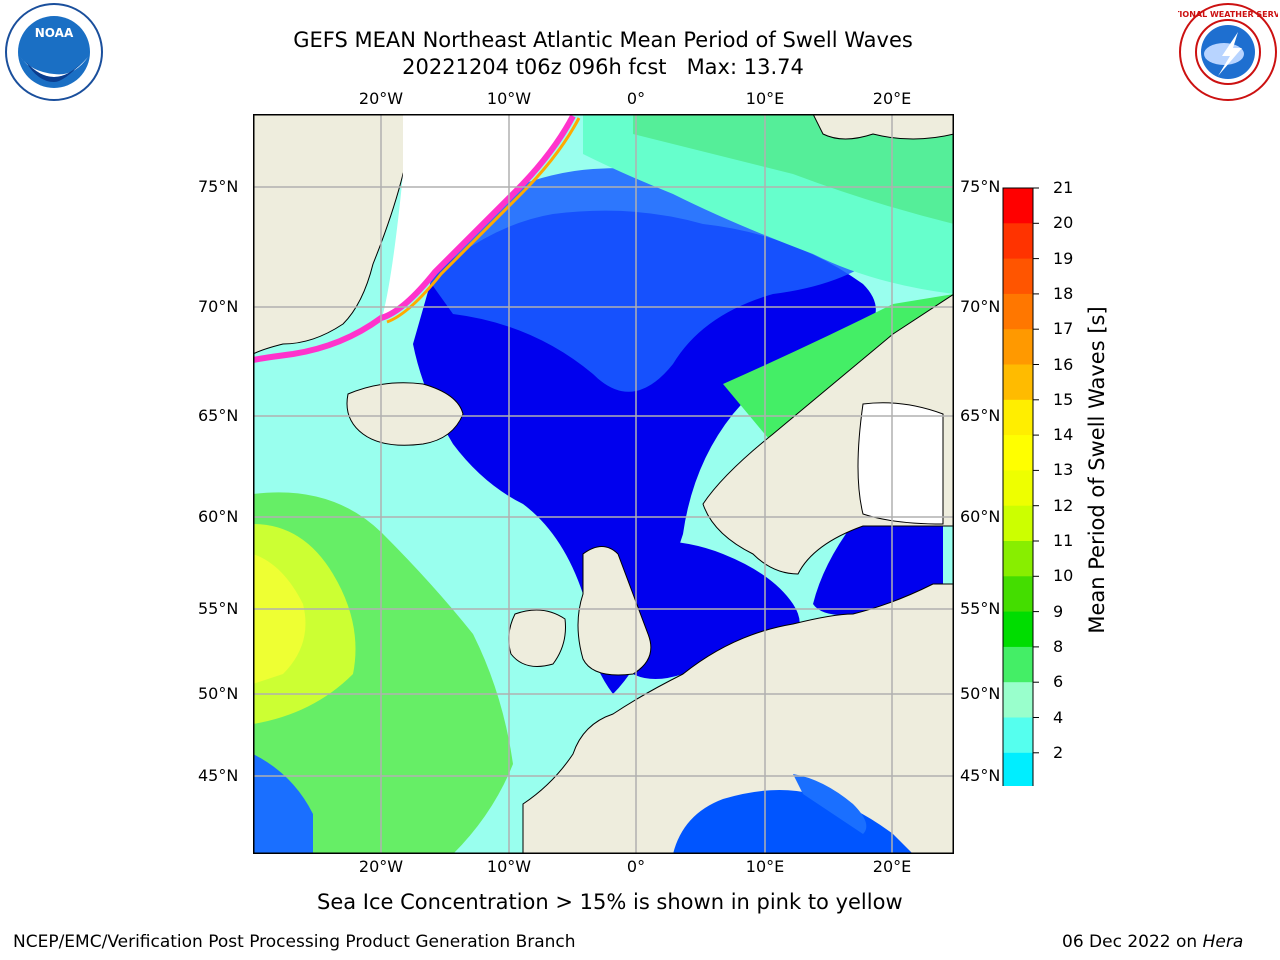  Describe the element at coordinates (1058, 646) in the screenshot. I see `colorbar-tick-label: 8` at that location.